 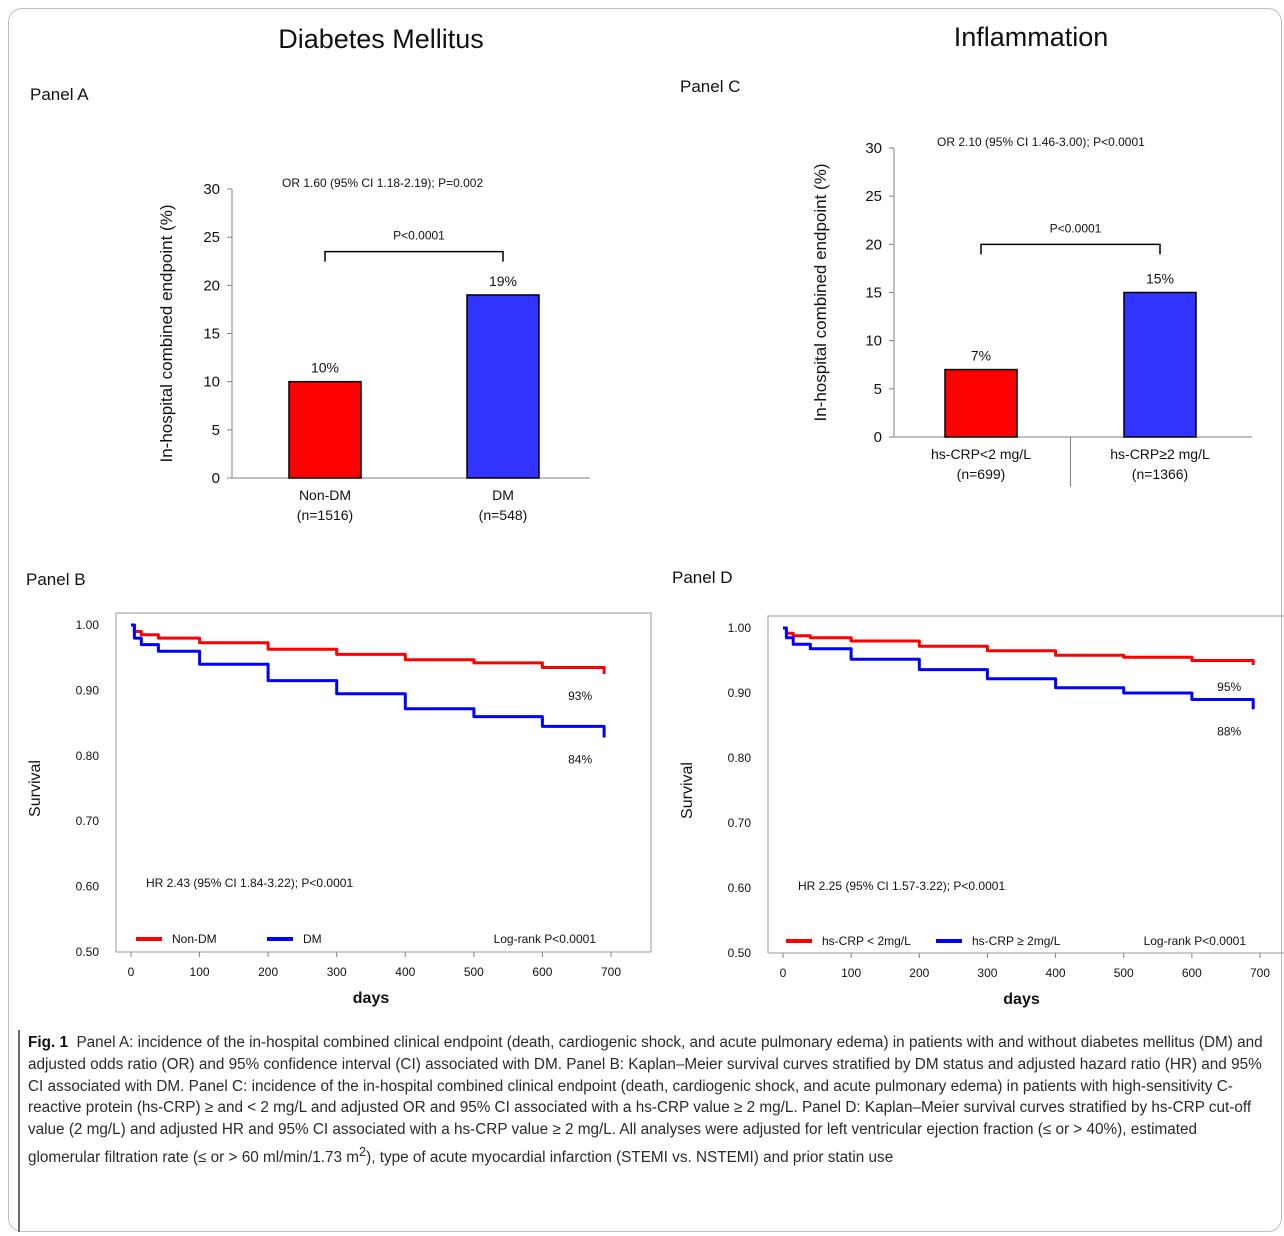 What do you see at coordinates (503, 515) in the screenshot?
I see `panel-a-category-n: (n=548)` at bounding box center [503, 515].